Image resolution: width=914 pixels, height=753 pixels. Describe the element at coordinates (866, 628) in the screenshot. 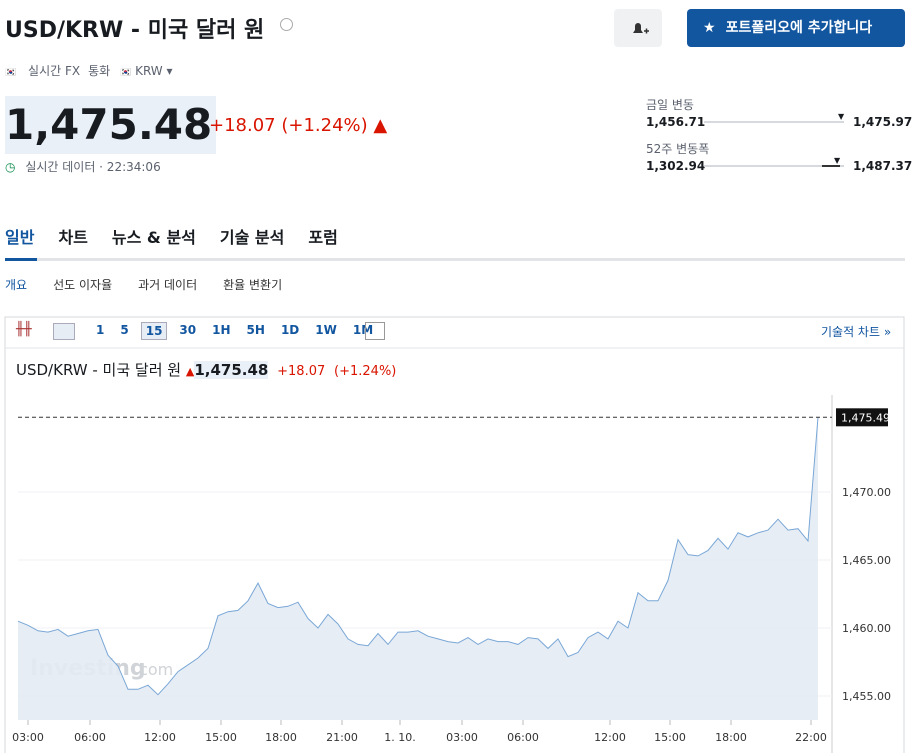

I see `y-tick-label: 1,460.00` at that location.